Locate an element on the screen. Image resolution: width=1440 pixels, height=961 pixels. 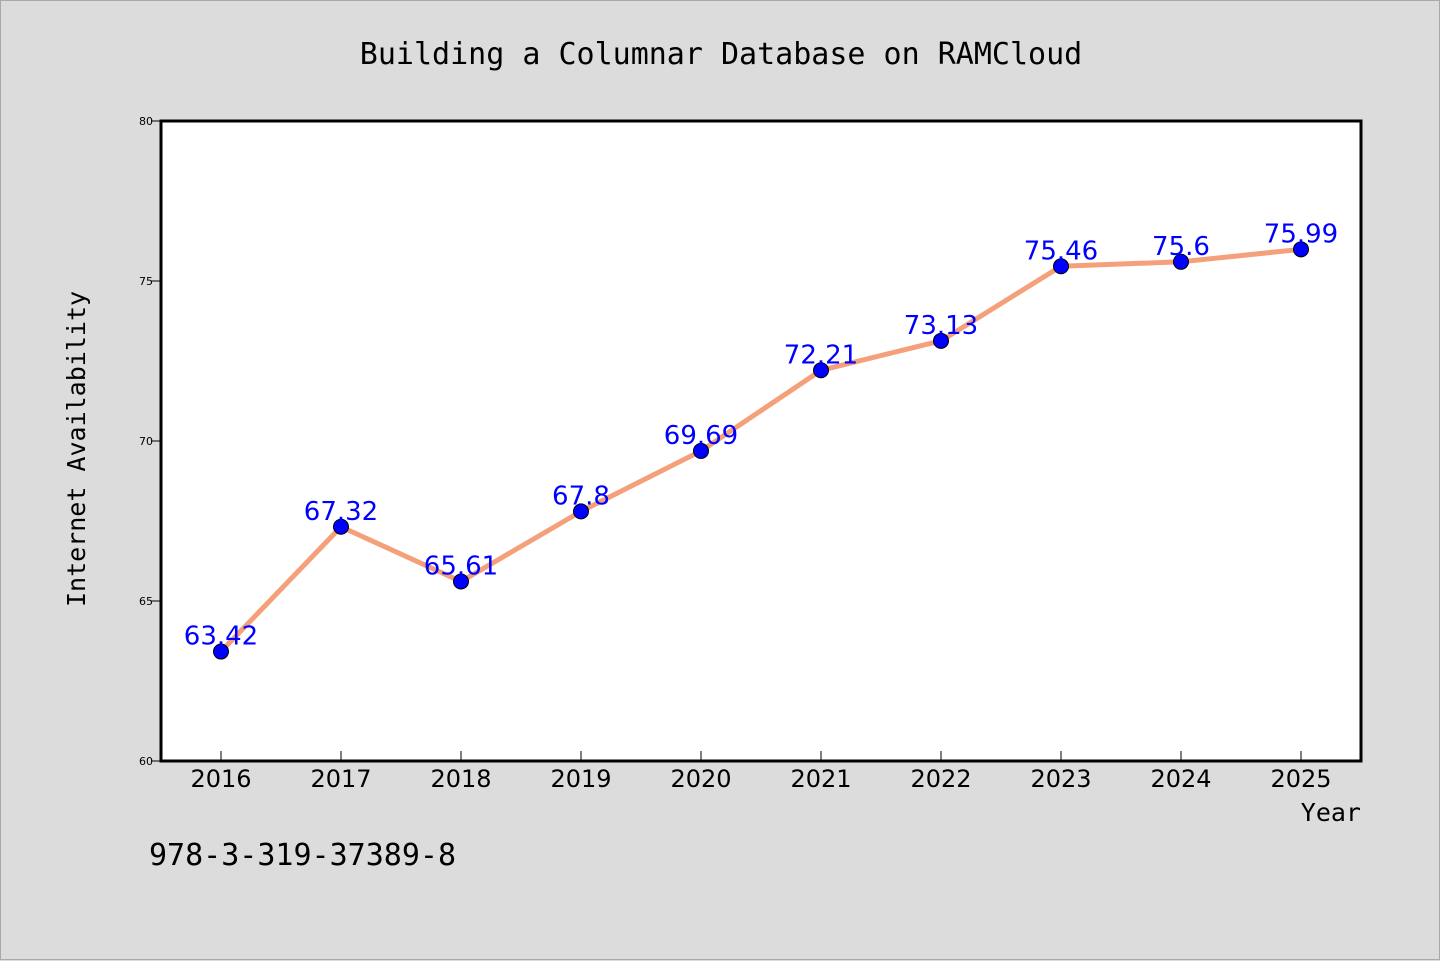
x-tick-label: 2021 is located at coordinates (820, 779).